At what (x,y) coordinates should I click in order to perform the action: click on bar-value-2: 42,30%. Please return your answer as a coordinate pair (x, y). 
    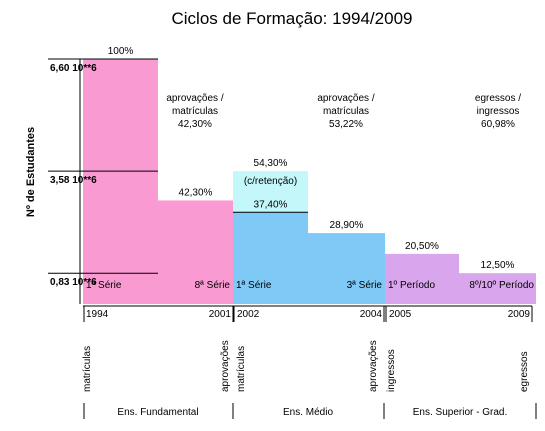
    Looking at the image, I should click on (196, 192).